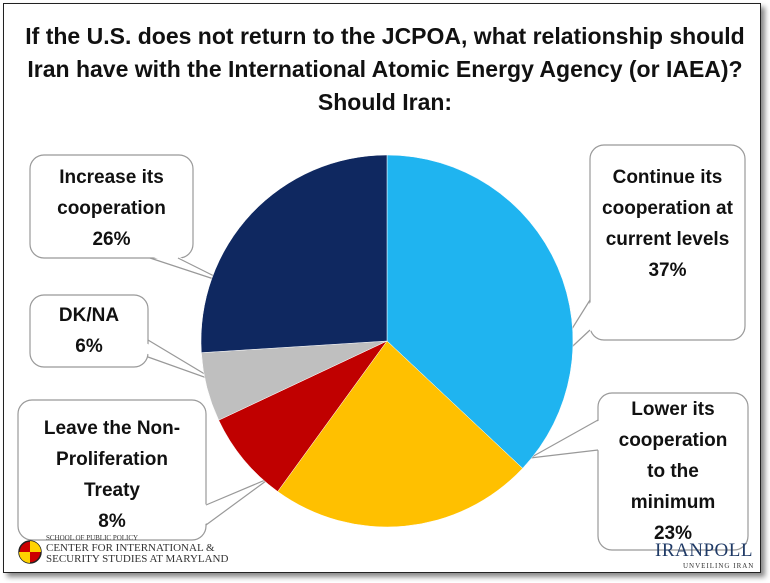 The image size is (770, 583). I want to click on umd-seal, so click(30, 552).